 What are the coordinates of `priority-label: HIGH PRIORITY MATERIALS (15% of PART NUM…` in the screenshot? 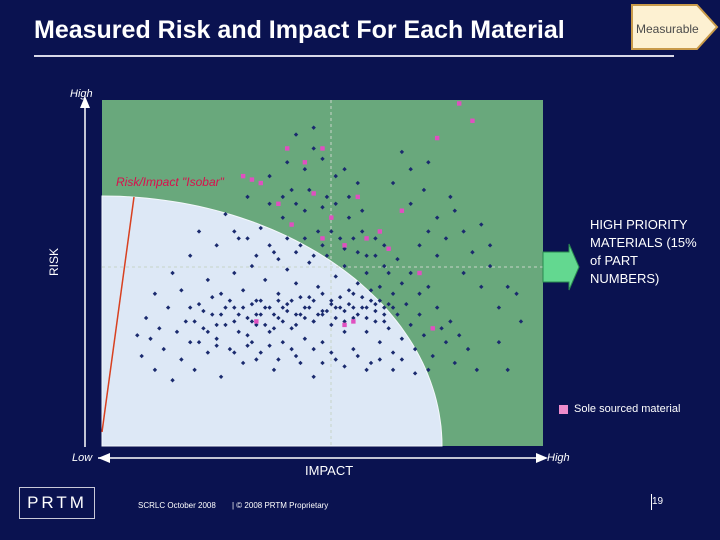 It's located at (643, 251).